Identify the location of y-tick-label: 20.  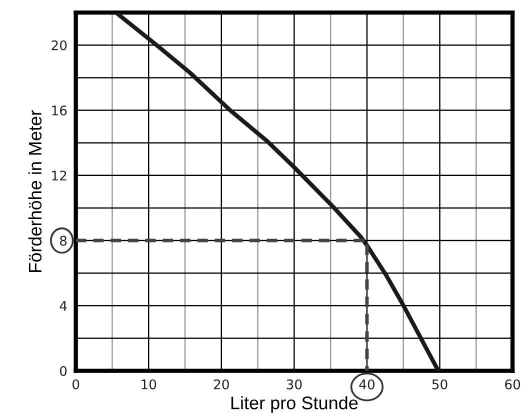
(59, 45).